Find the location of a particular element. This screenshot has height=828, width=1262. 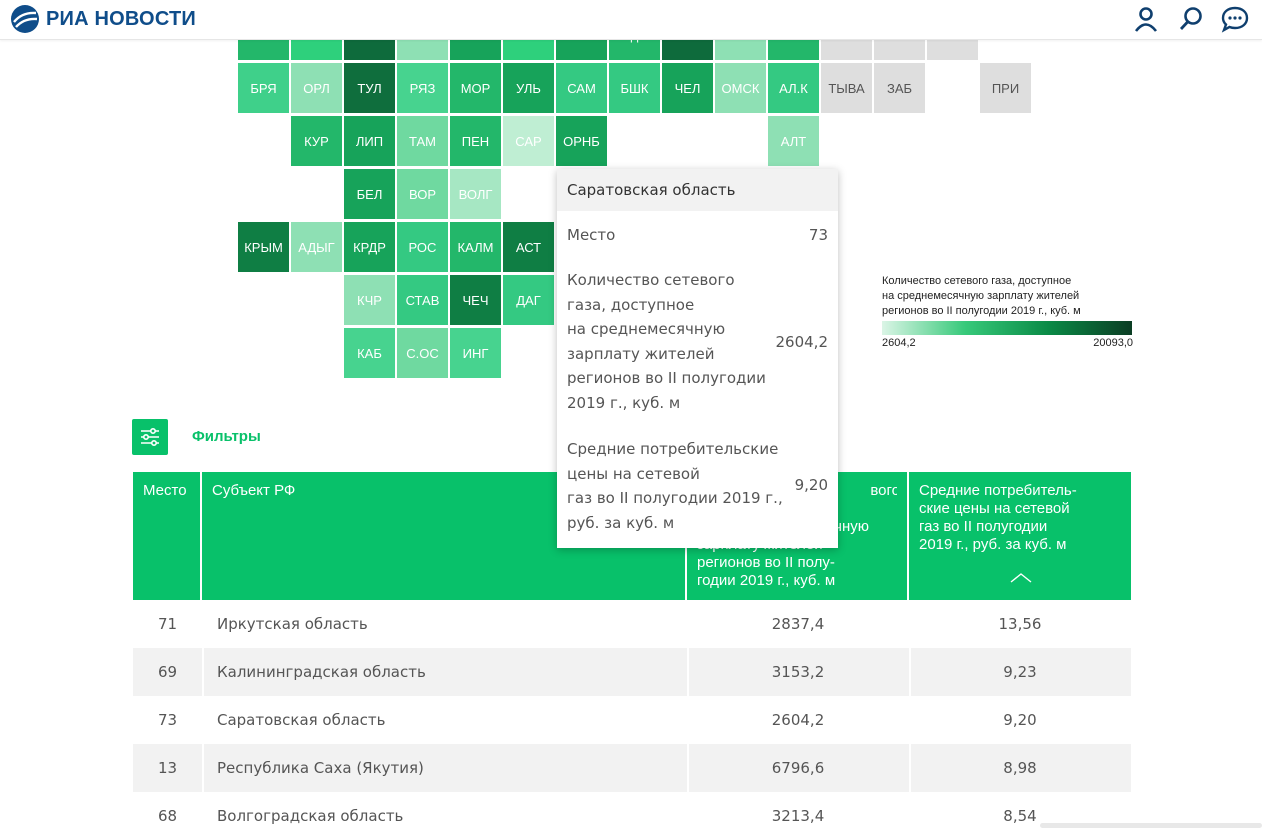

map-tile-ОМСК: ОМСК is located at coordinates (740, 88).